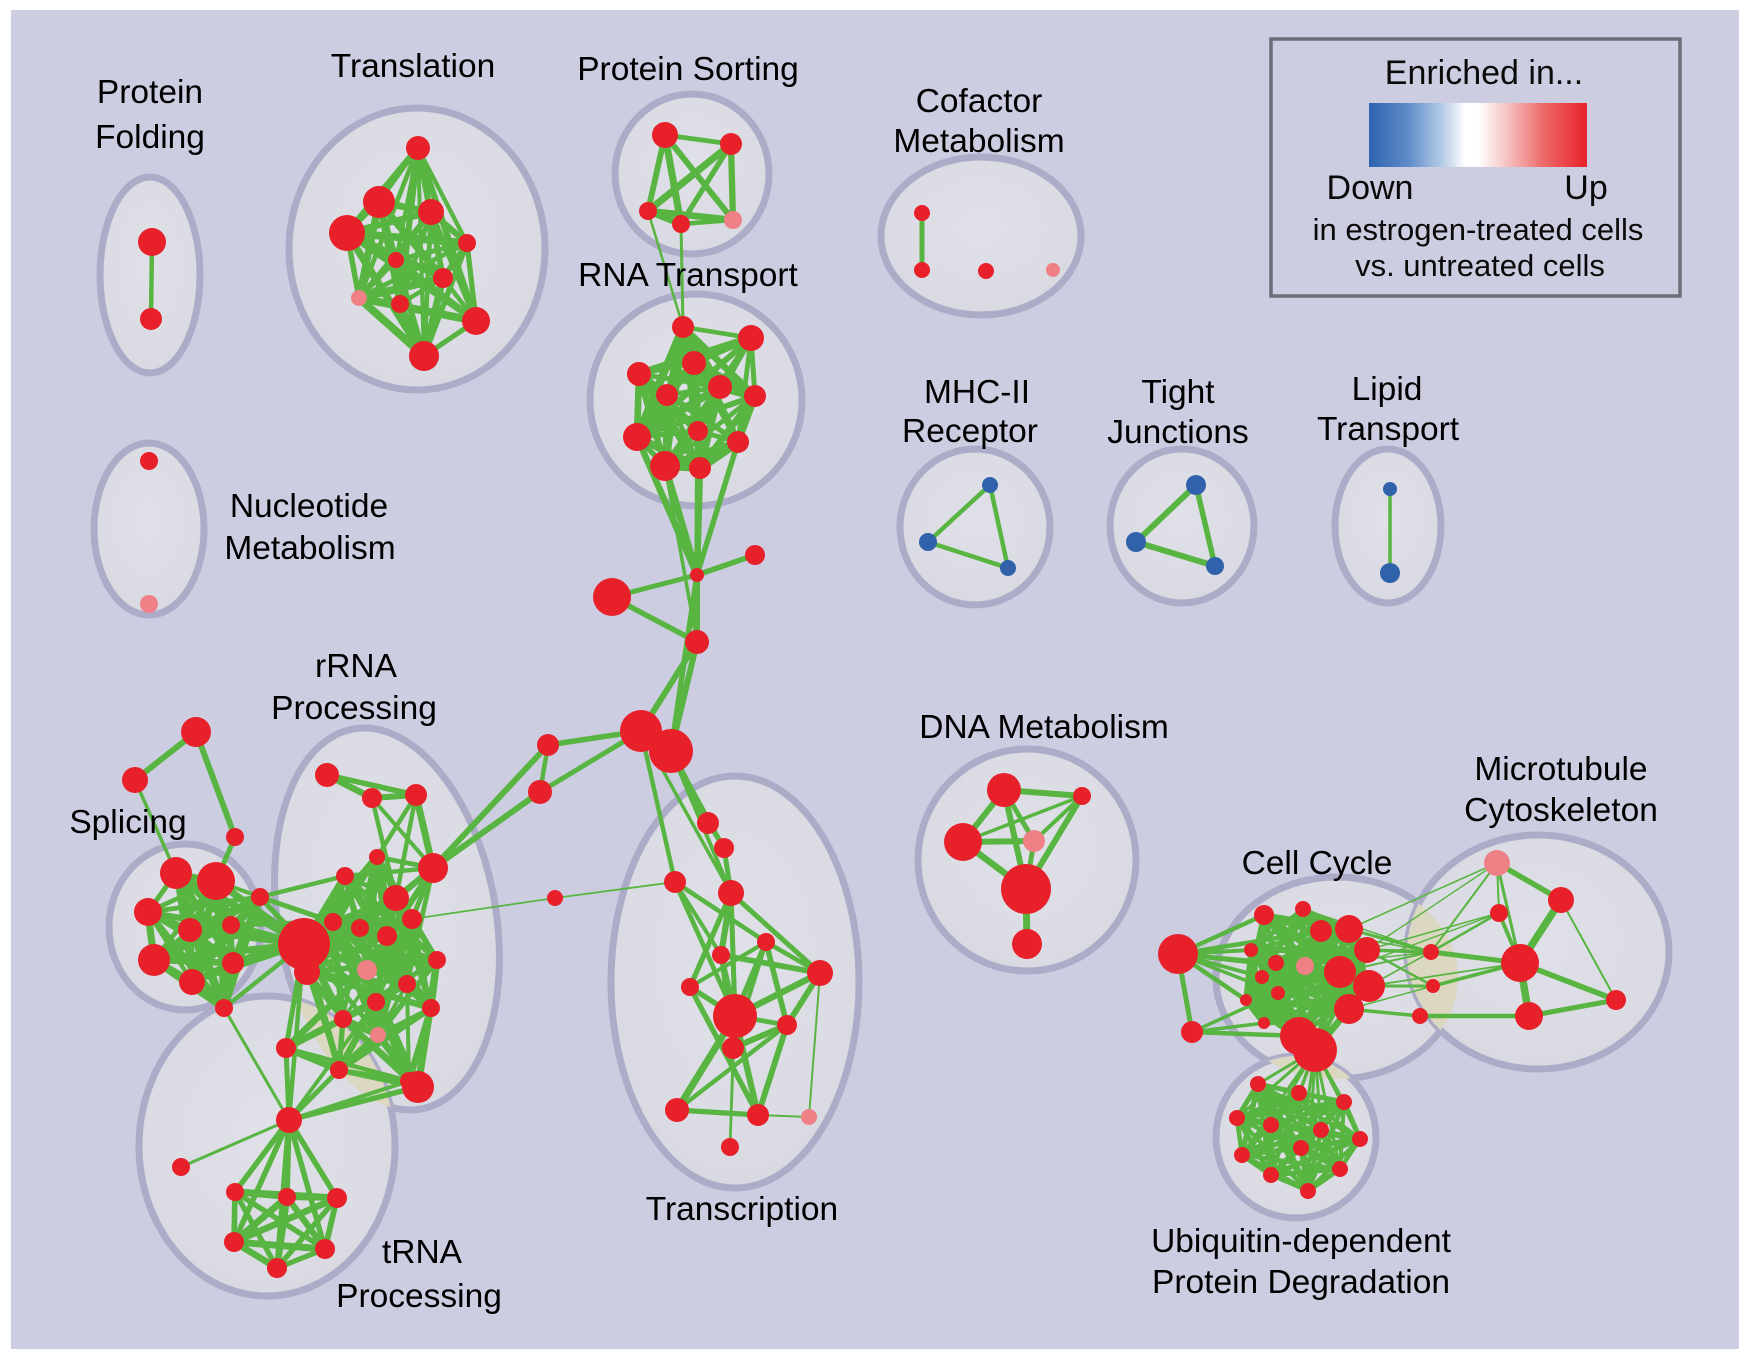 The width and height of the screenshot is (1750, 1365). Describe the element at coordinates (150, 92) in the screenshot. I see `svg-text: Protein` at that location.